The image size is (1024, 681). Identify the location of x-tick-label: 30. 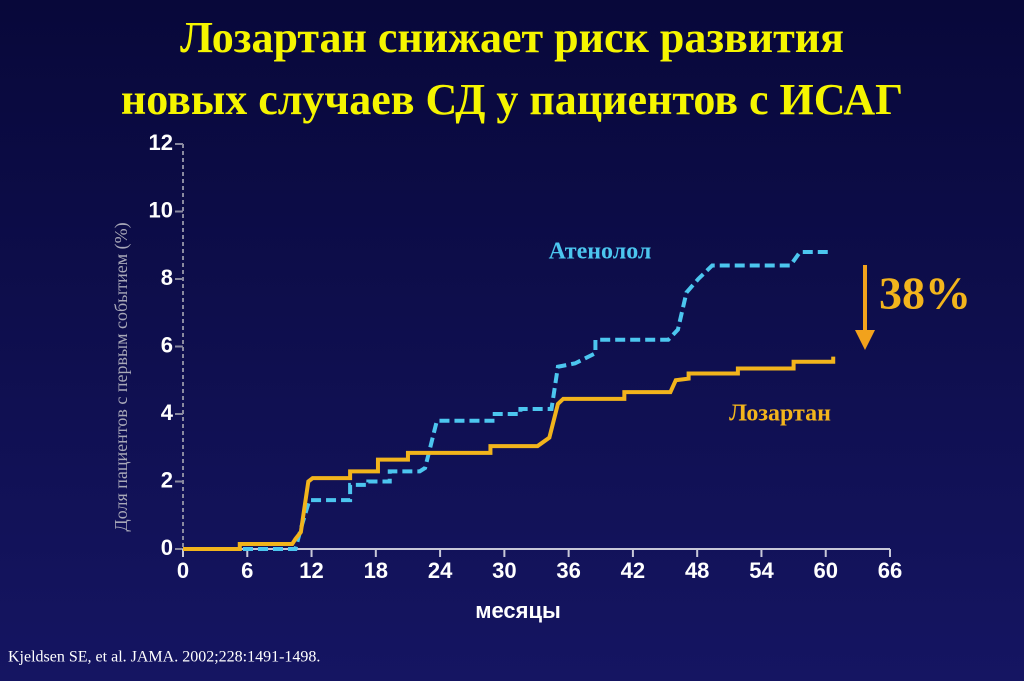
(504, 570).